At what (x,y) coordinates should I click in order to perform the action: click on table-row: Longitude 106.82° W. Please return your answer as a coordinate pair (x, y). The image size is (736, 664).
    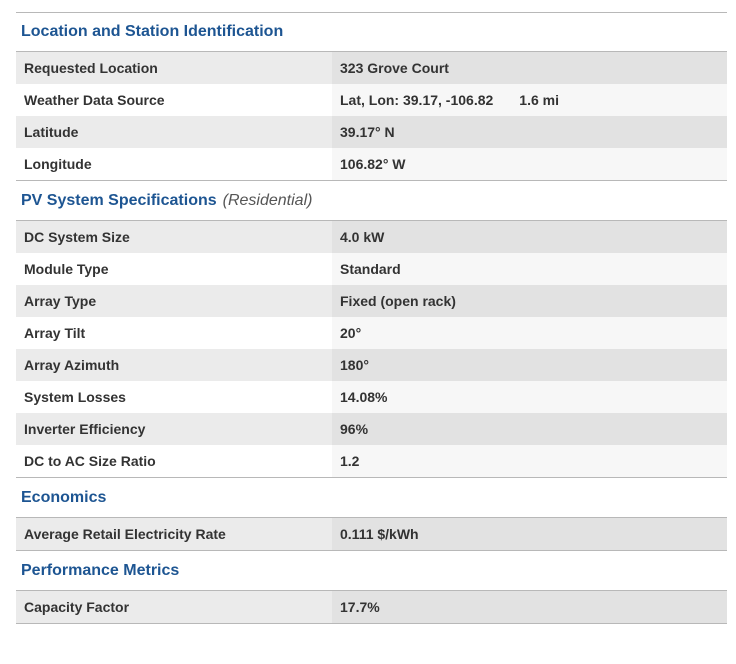
    Looking at the image, I should click on (371, 164).